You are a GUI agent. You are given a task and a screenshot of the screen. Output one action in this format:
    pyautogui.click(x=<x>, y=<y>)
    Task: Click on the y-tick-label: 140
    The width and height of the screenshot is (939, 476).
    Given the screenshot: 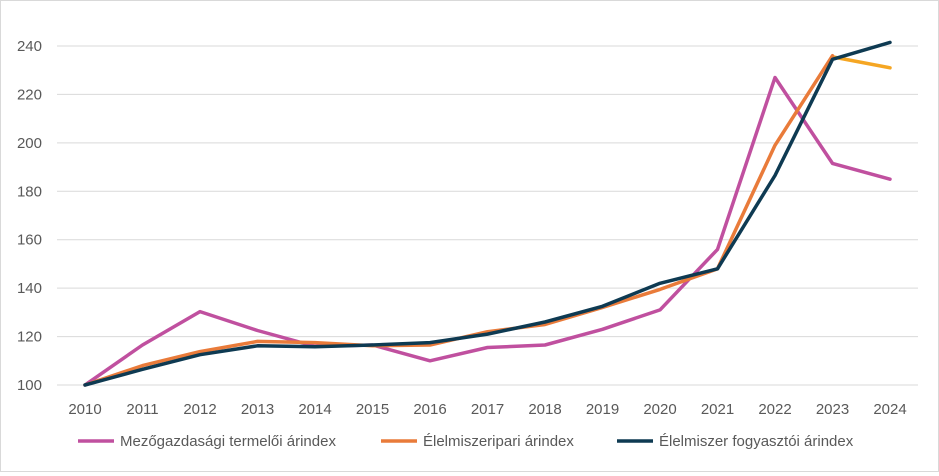 What is the action you would take?
    pyautogui.click(x=29, y=288)
    